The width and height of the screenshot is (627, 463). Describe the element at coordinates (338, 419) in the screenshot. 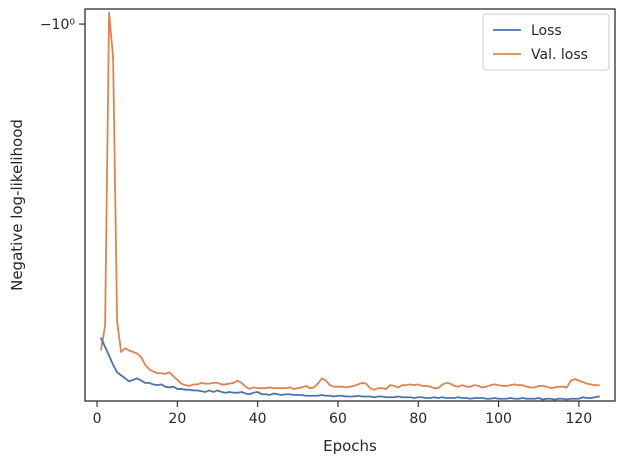

I see `x-tick-label-3: 60` at that location.